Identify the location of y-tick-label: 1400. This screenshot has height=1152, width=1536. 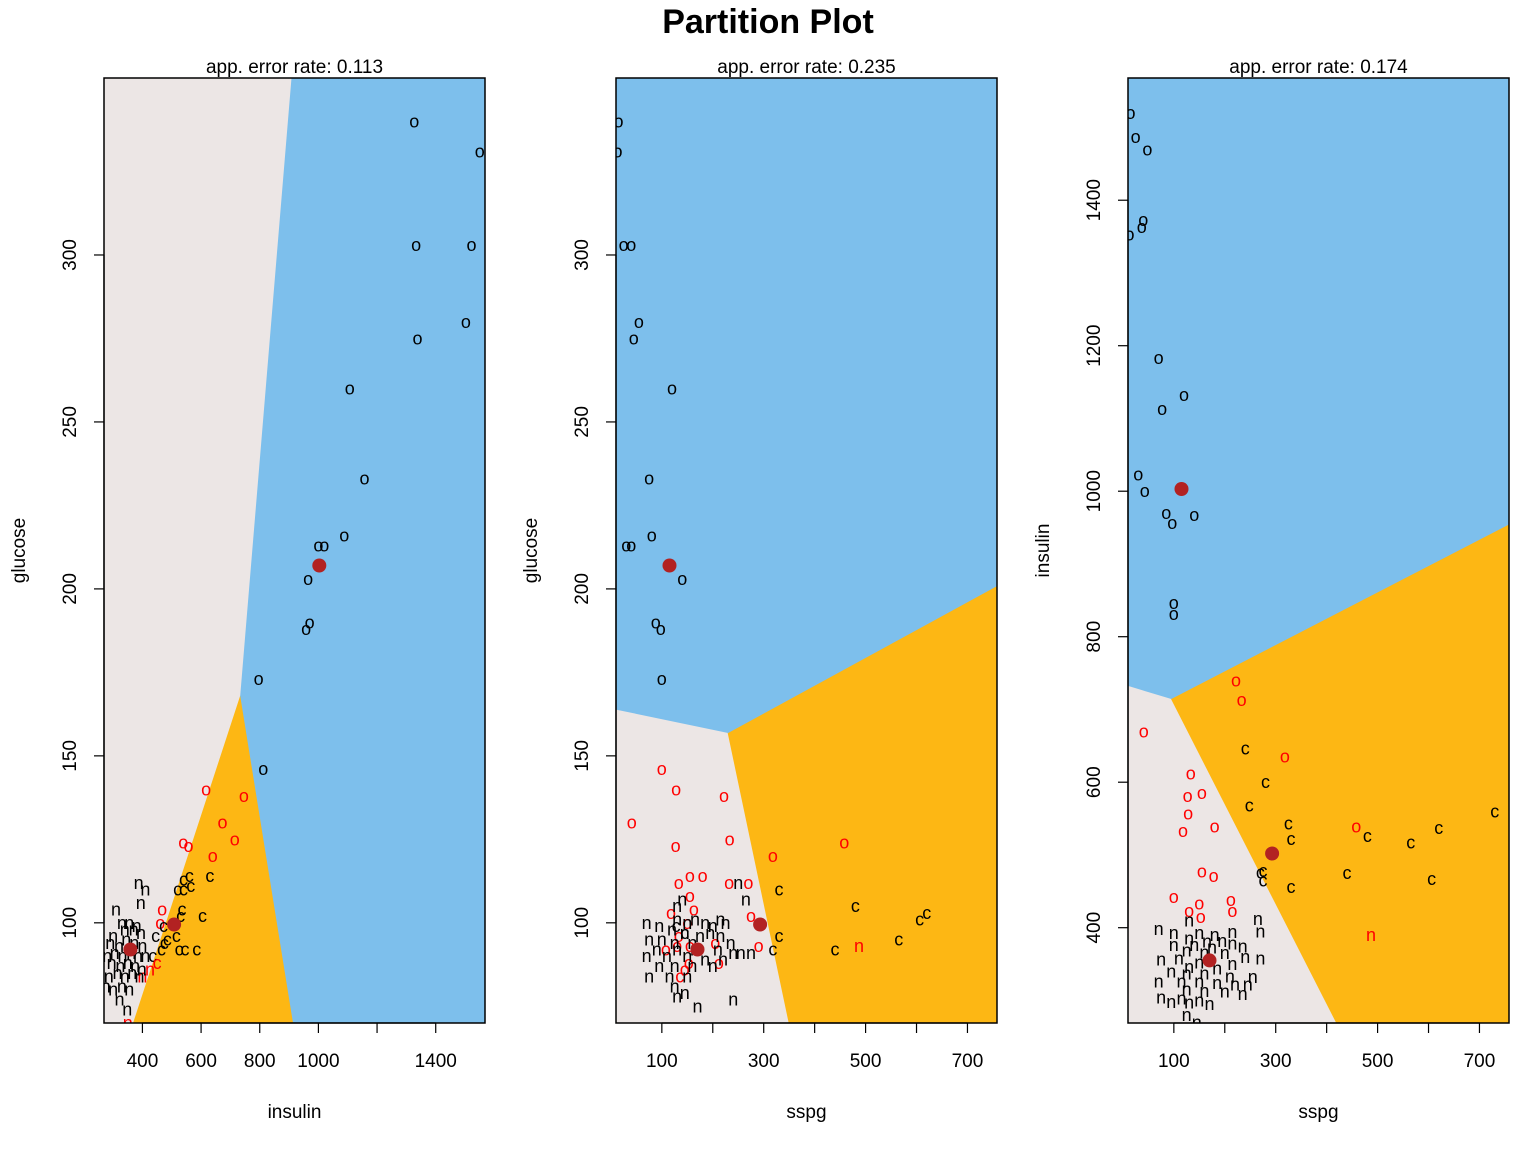
(1094, 200).